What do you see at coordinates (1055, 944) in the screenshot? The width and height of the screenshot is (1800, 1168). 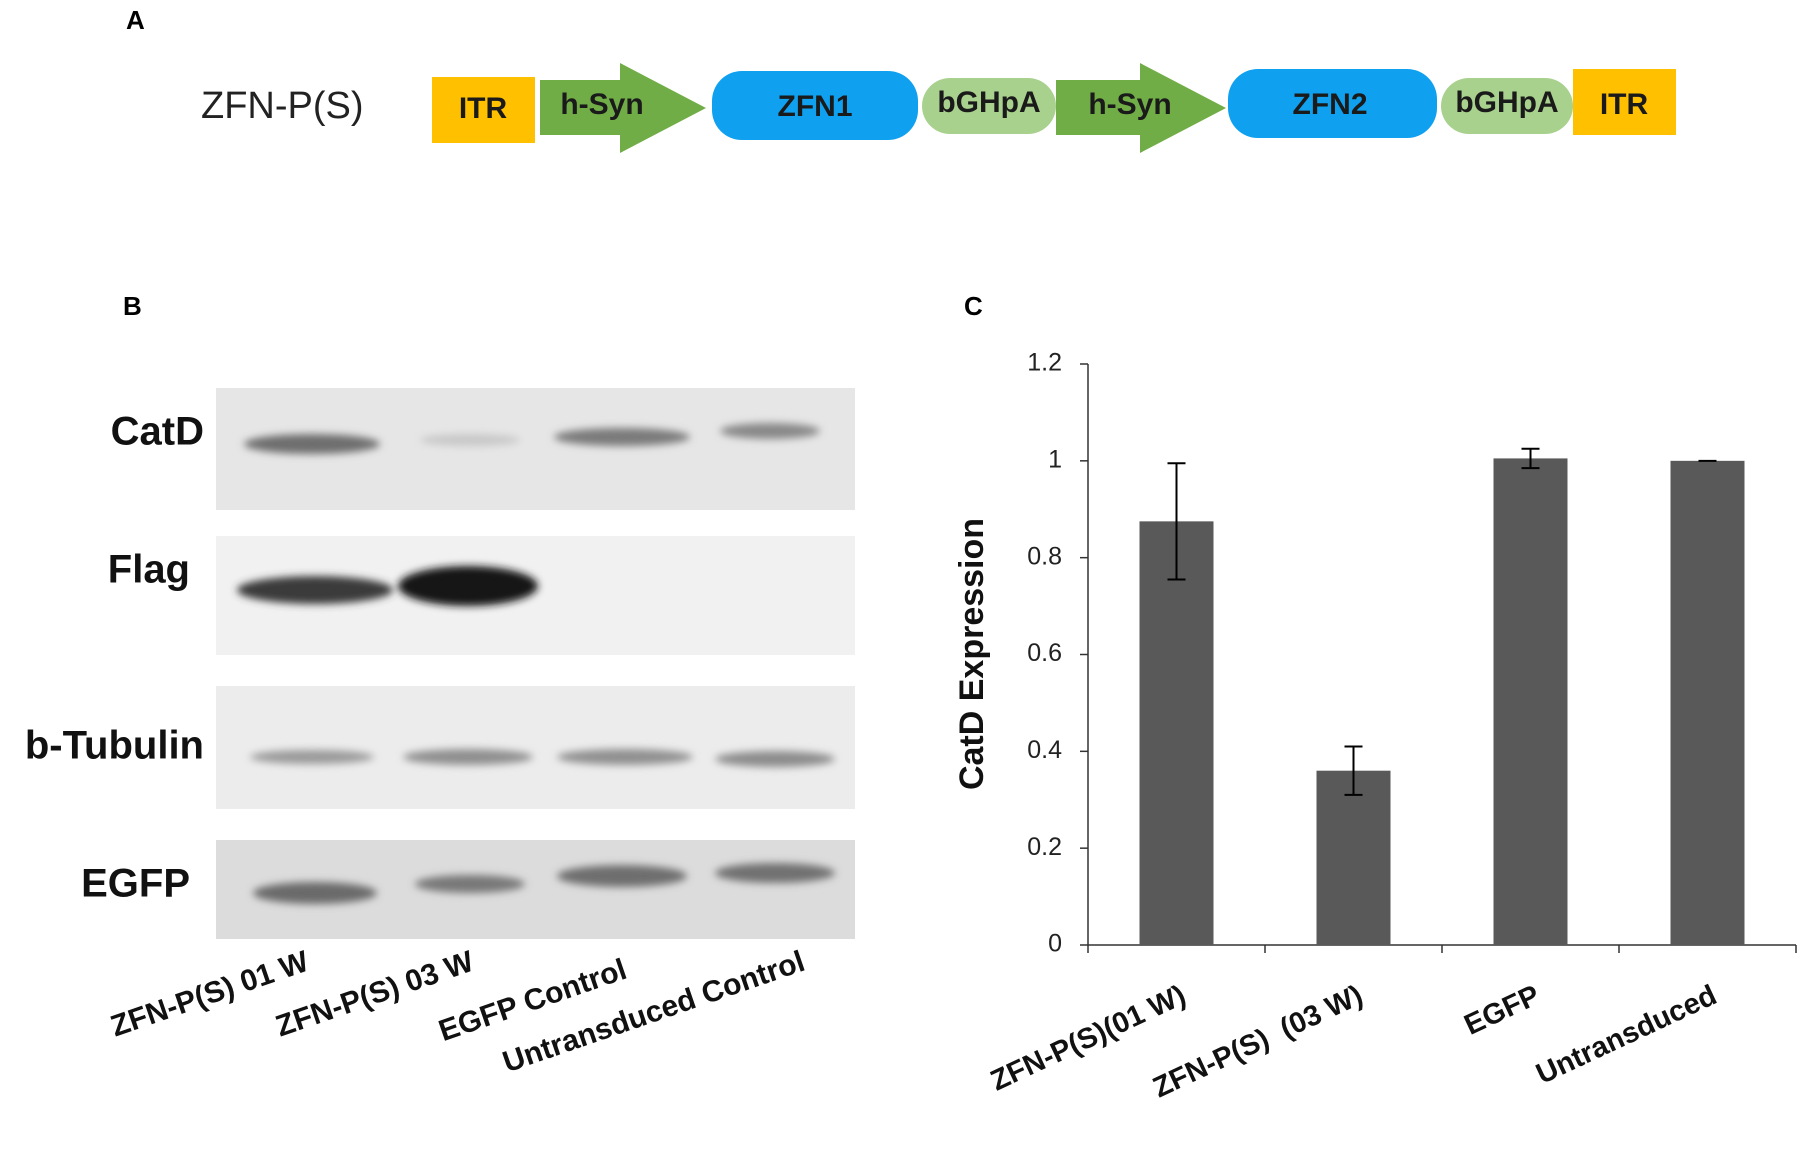 I see `y-tick-label: 0` at bounding box center [1055, 944].